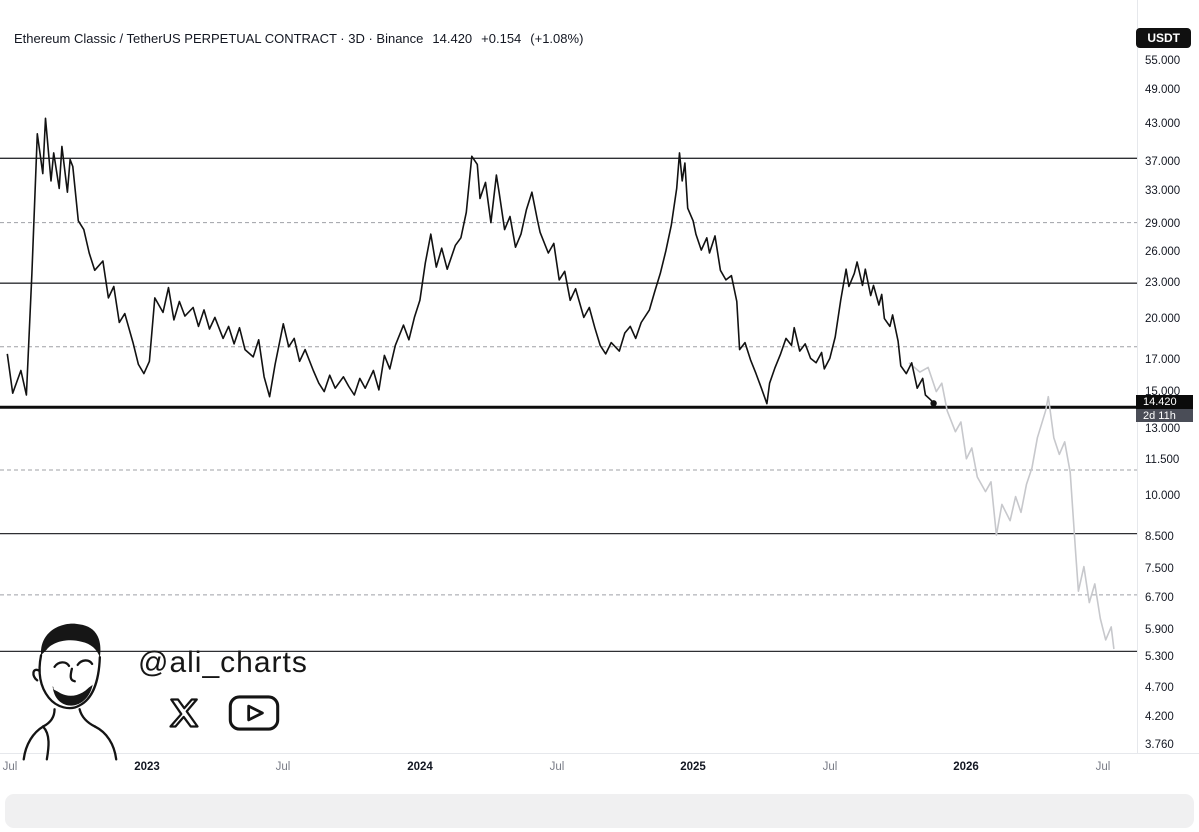 This screenshot has height=832, width=1199. I want to click on price-tick-label: 10.000, so click(1163, 495).